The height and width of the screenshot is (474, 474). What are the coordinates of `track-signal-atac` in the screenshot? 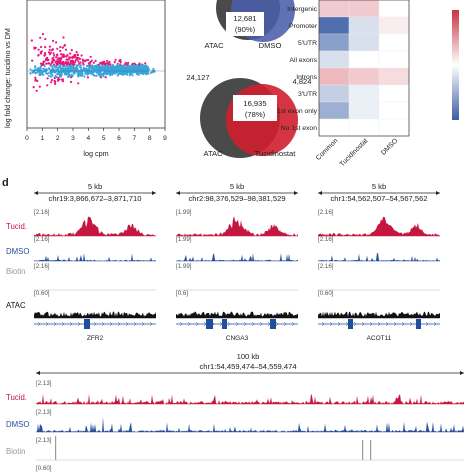 It's located at (95, 314).